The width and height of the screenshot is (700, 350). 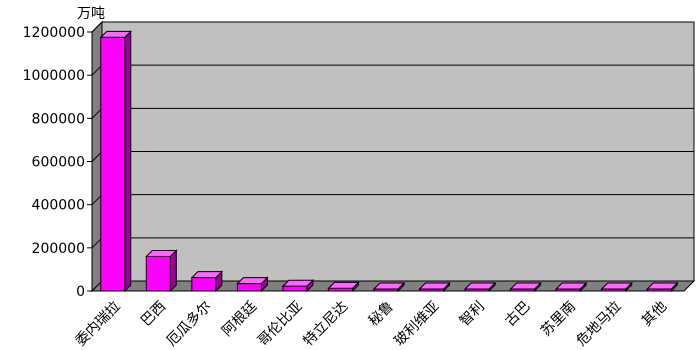 I want to click on y-tick-label-5: 1000000, so click(x=54, y=76).